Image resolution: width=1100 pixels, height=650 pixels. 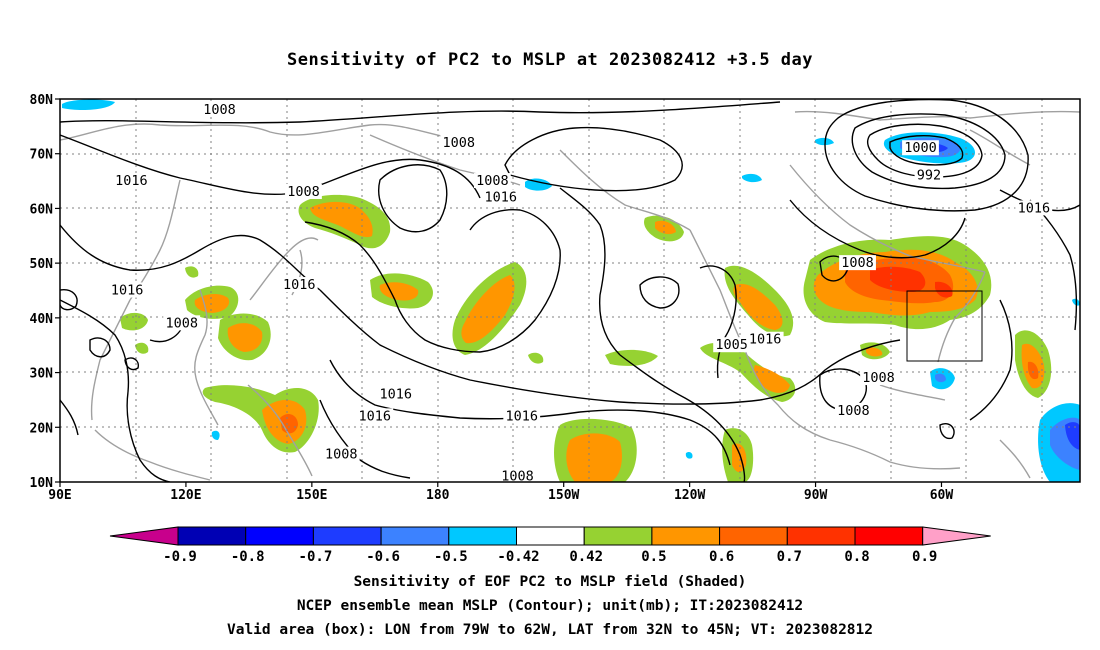 I want to click on colorbar-right-arrow, so click(x=956, y=536).